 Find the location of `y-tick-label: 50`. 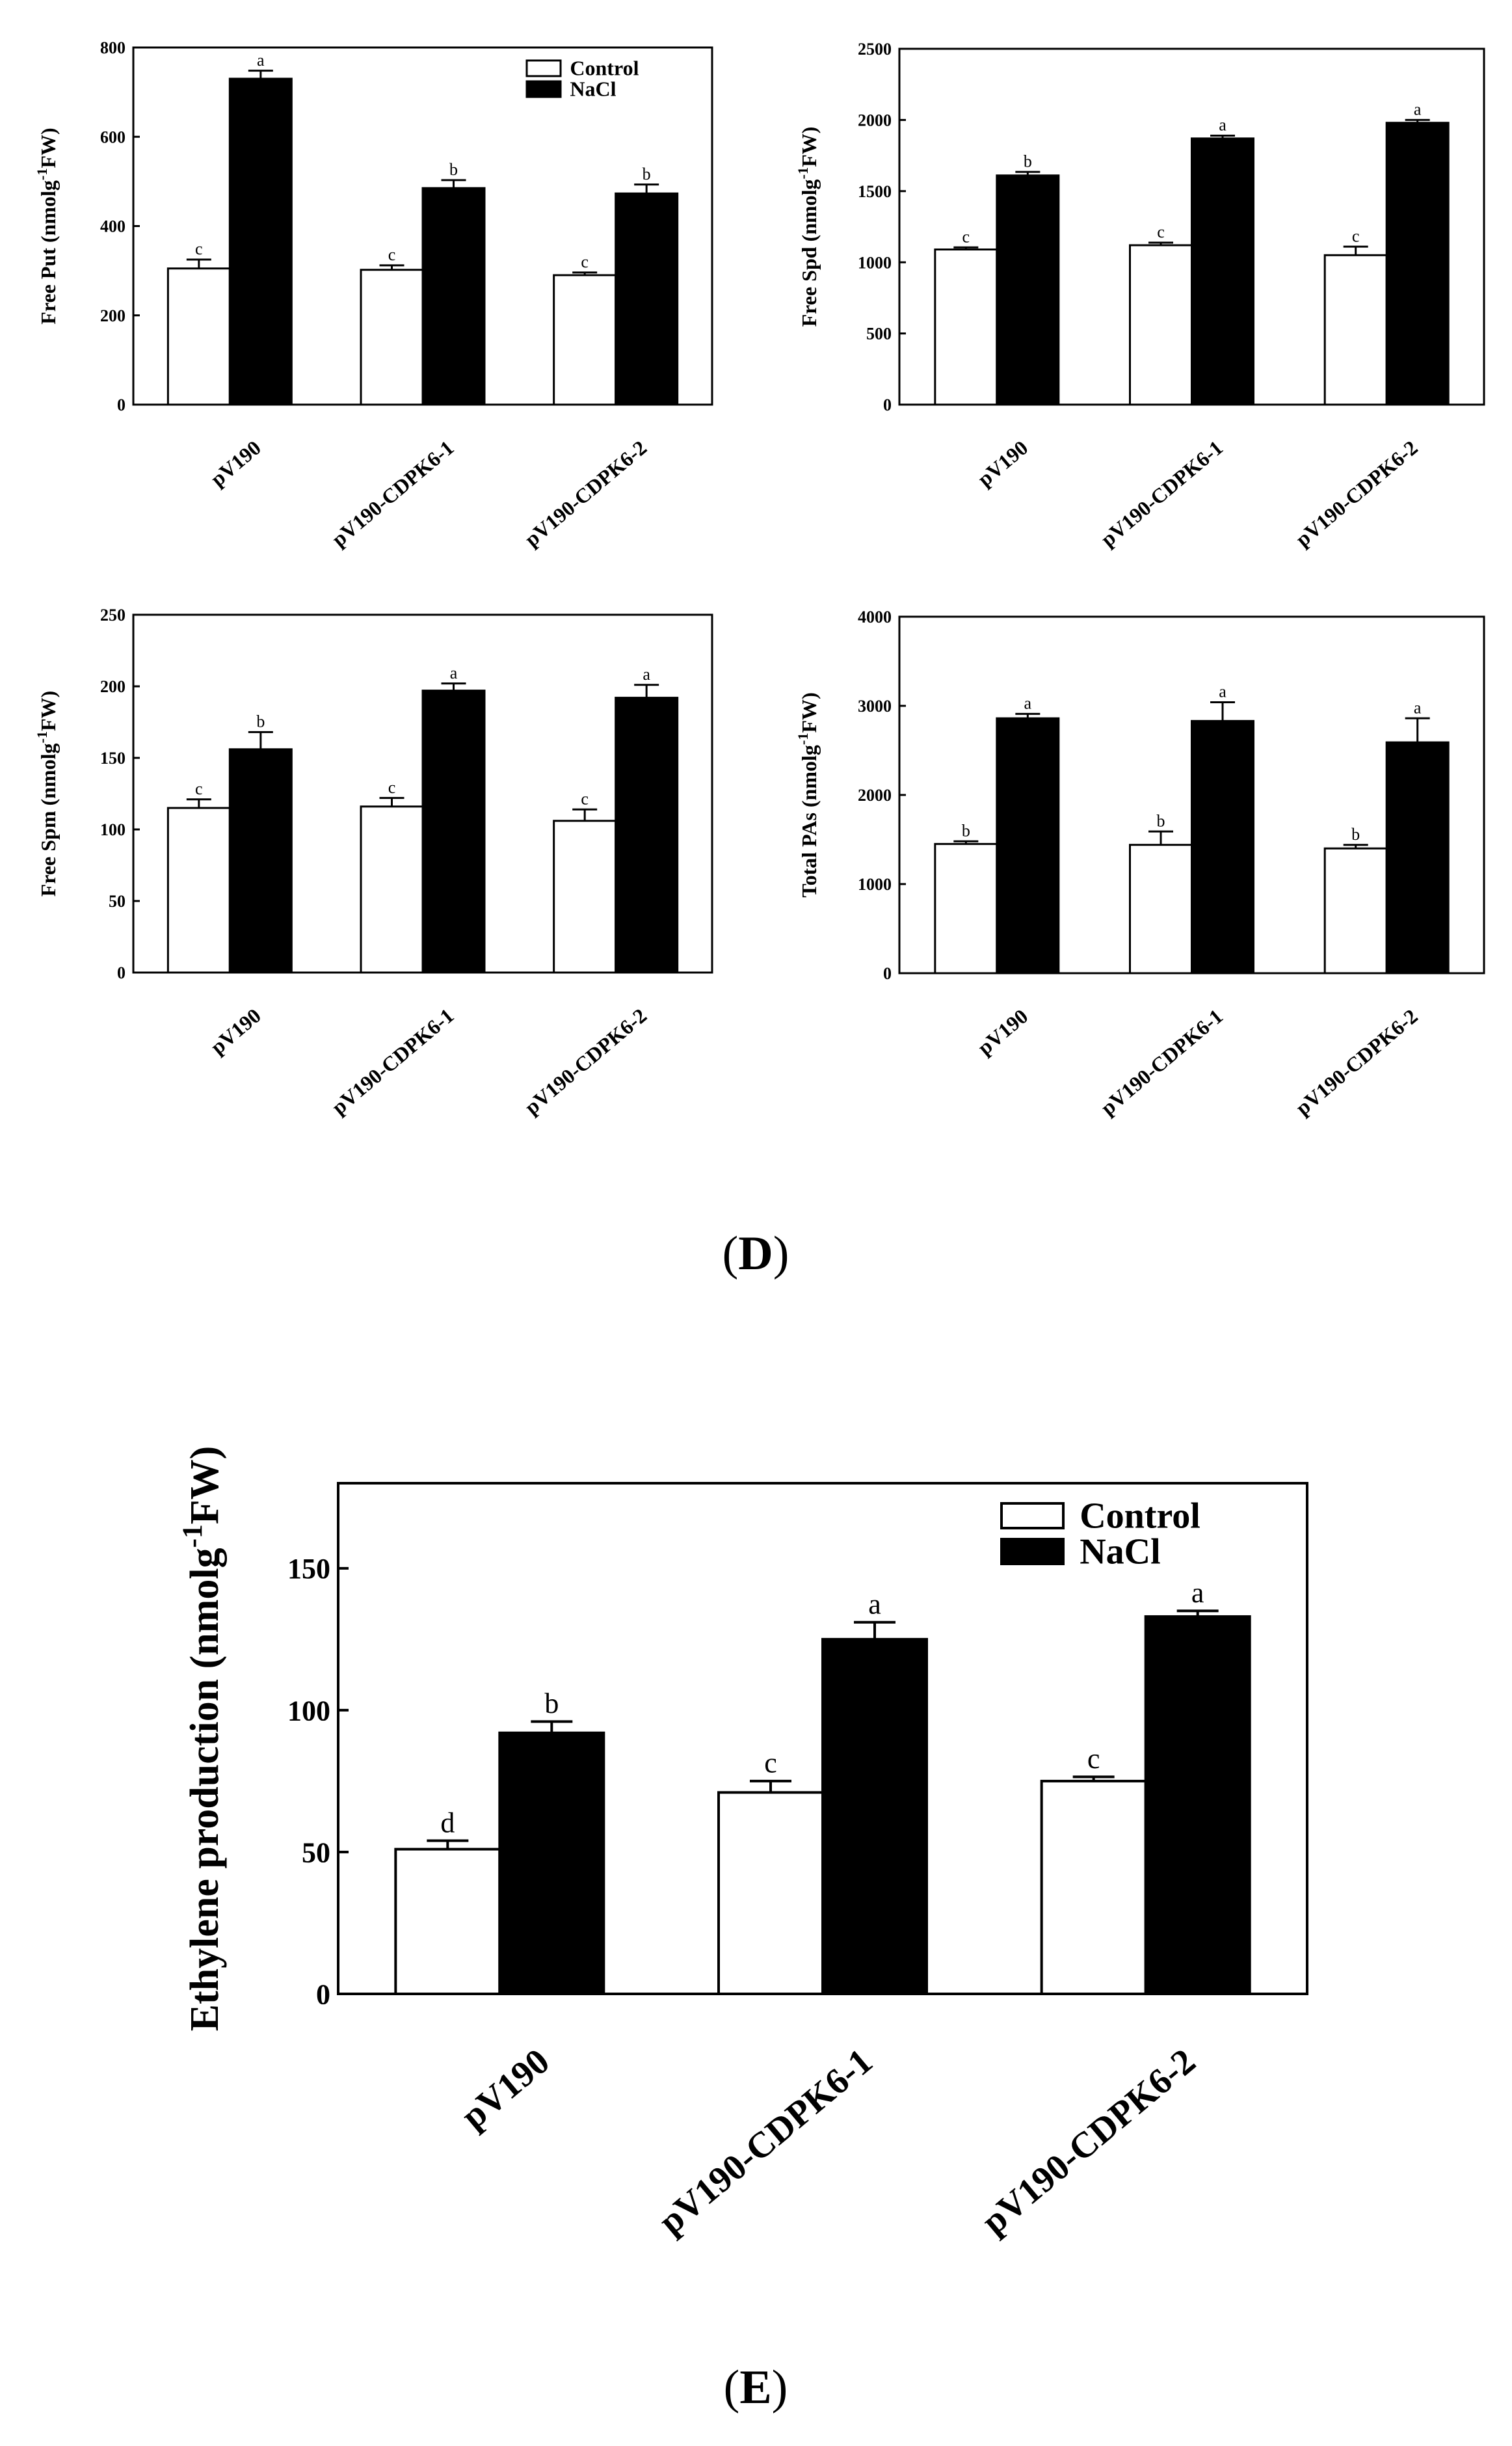

y-tick-label: 50 is located at coordinates (117, 902).